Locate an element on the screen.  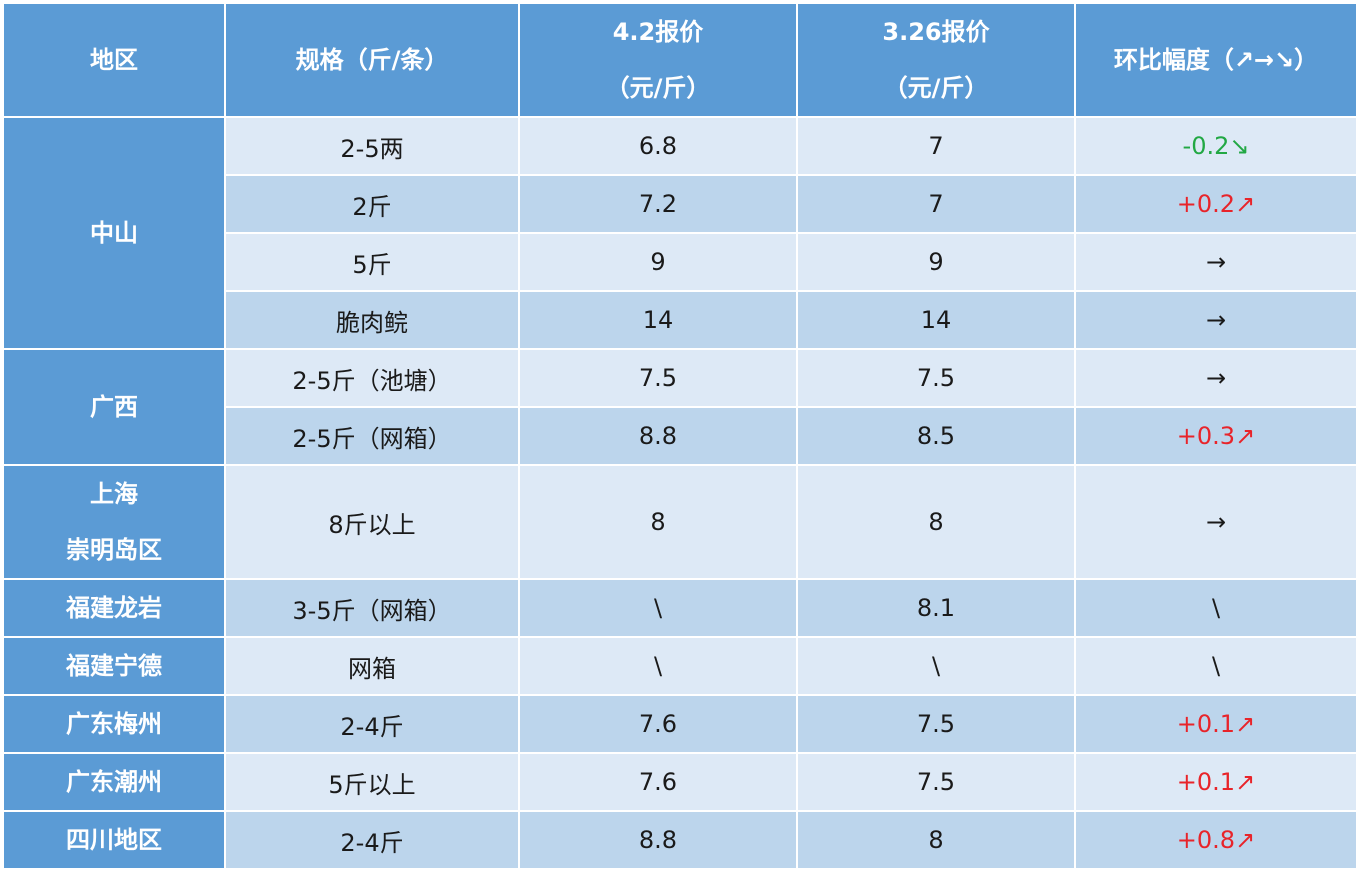
region-guangdong-meizhou: 广东梅州 is located at coordinates (114, 724).